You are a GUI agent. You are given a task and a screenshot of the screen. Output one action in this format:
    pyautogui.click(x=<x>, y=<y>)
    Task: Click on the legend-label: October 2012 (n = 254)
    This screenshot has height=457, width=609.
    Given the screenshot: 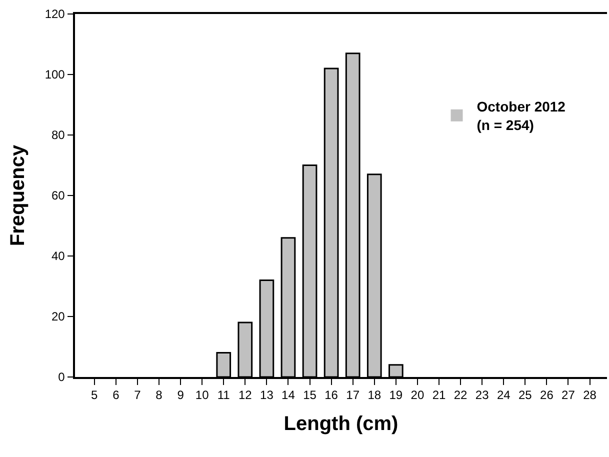 What is the action you would take?
    pyautogui.click(x=521, y=115)
    